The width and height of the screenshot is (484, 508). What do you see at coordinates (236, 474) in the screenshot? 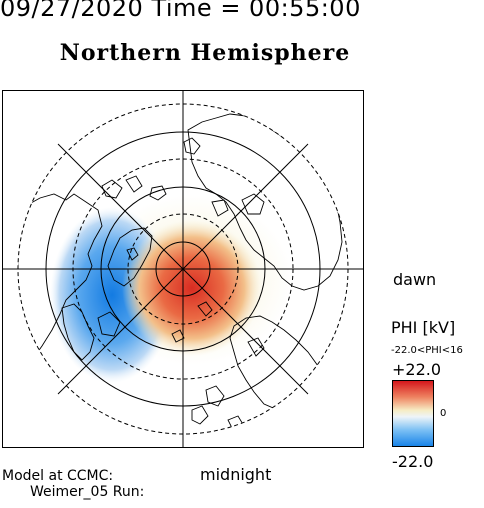
I see `midnight-label: midnight` at bounding box center [236, 474].